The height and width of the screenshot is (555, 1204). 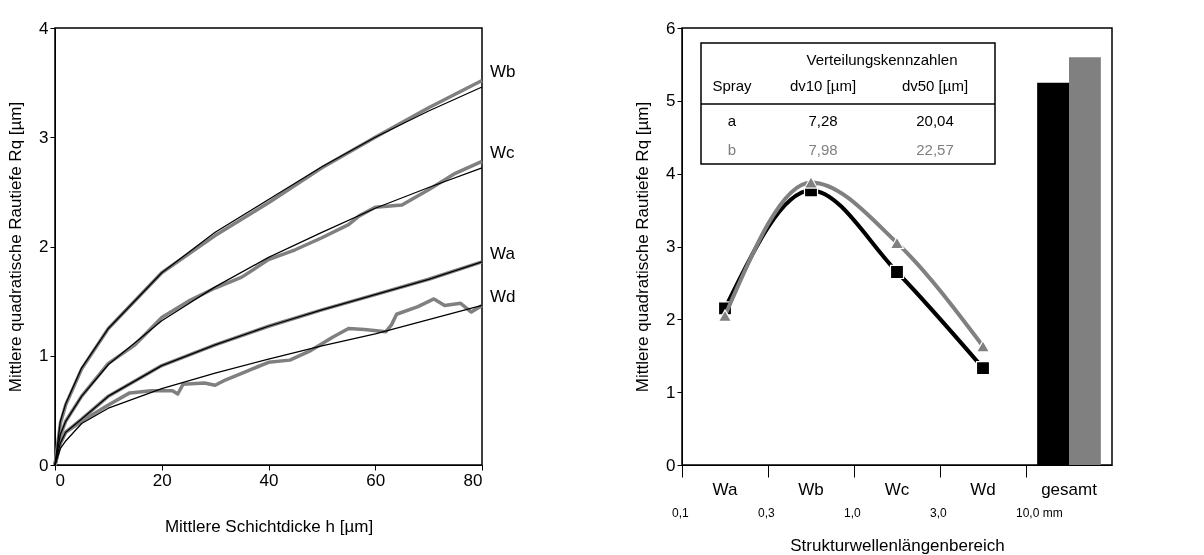 What do you see at coordinates (935, 85) in the screenshot?
I see `annotation: dv50 [µm]` at bounding box center [935, 85].